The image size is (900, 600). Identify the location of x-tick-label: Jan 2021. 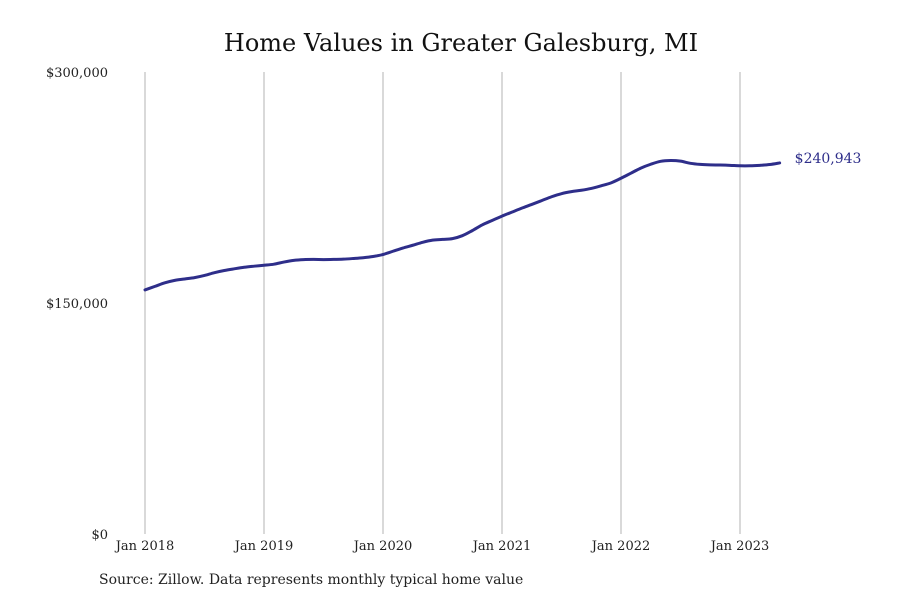
(501, 546).